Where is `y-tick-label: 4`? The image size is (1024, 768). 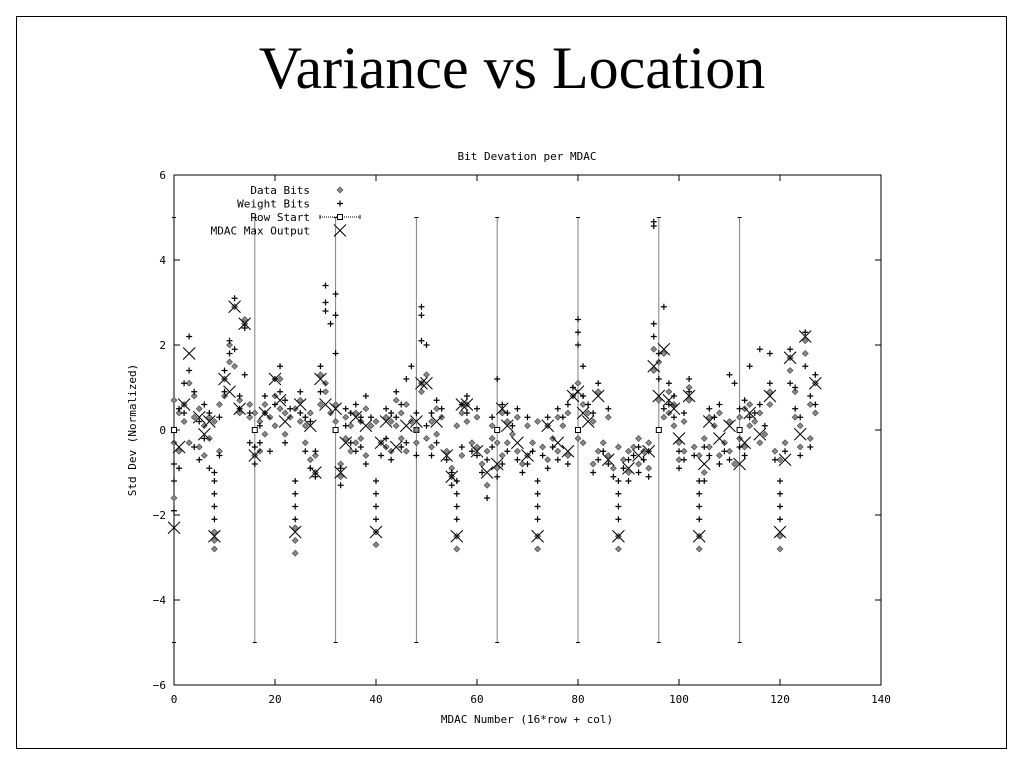 y-tick-label: 4 is located at coordinates (162, 260).